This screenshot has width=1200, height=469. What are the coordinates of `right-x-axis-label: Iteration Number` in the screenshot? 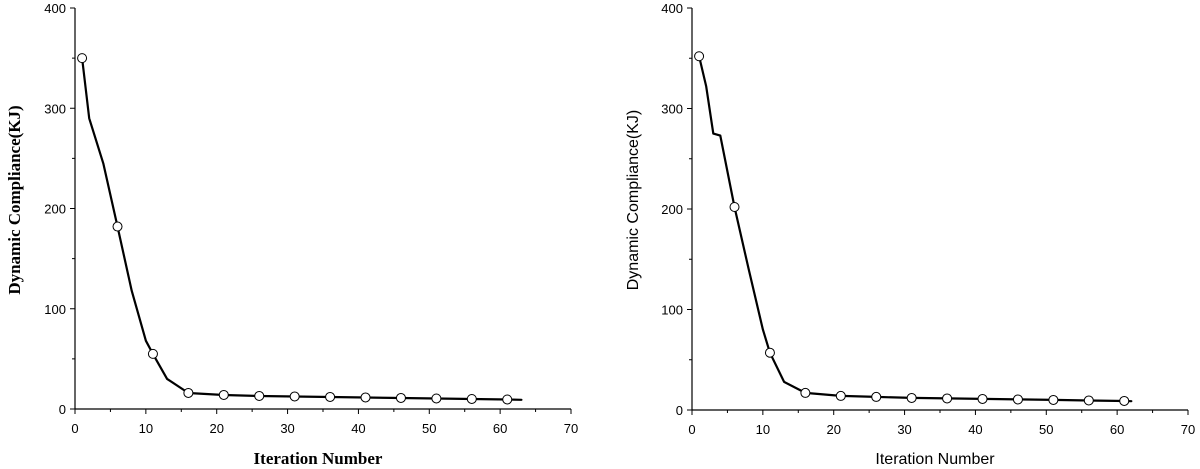 It's located at (935, 459).